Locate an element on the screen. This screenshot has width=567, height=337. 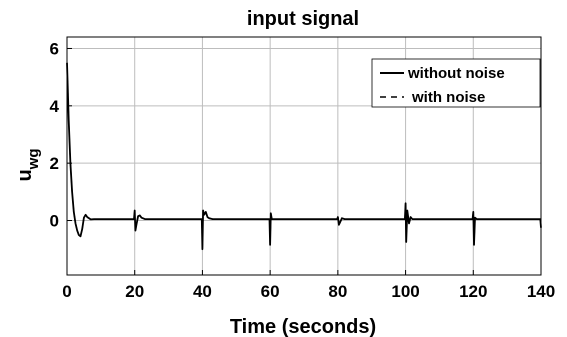
legend-label-with-noise: with noise is located at coordinates (448, 97).